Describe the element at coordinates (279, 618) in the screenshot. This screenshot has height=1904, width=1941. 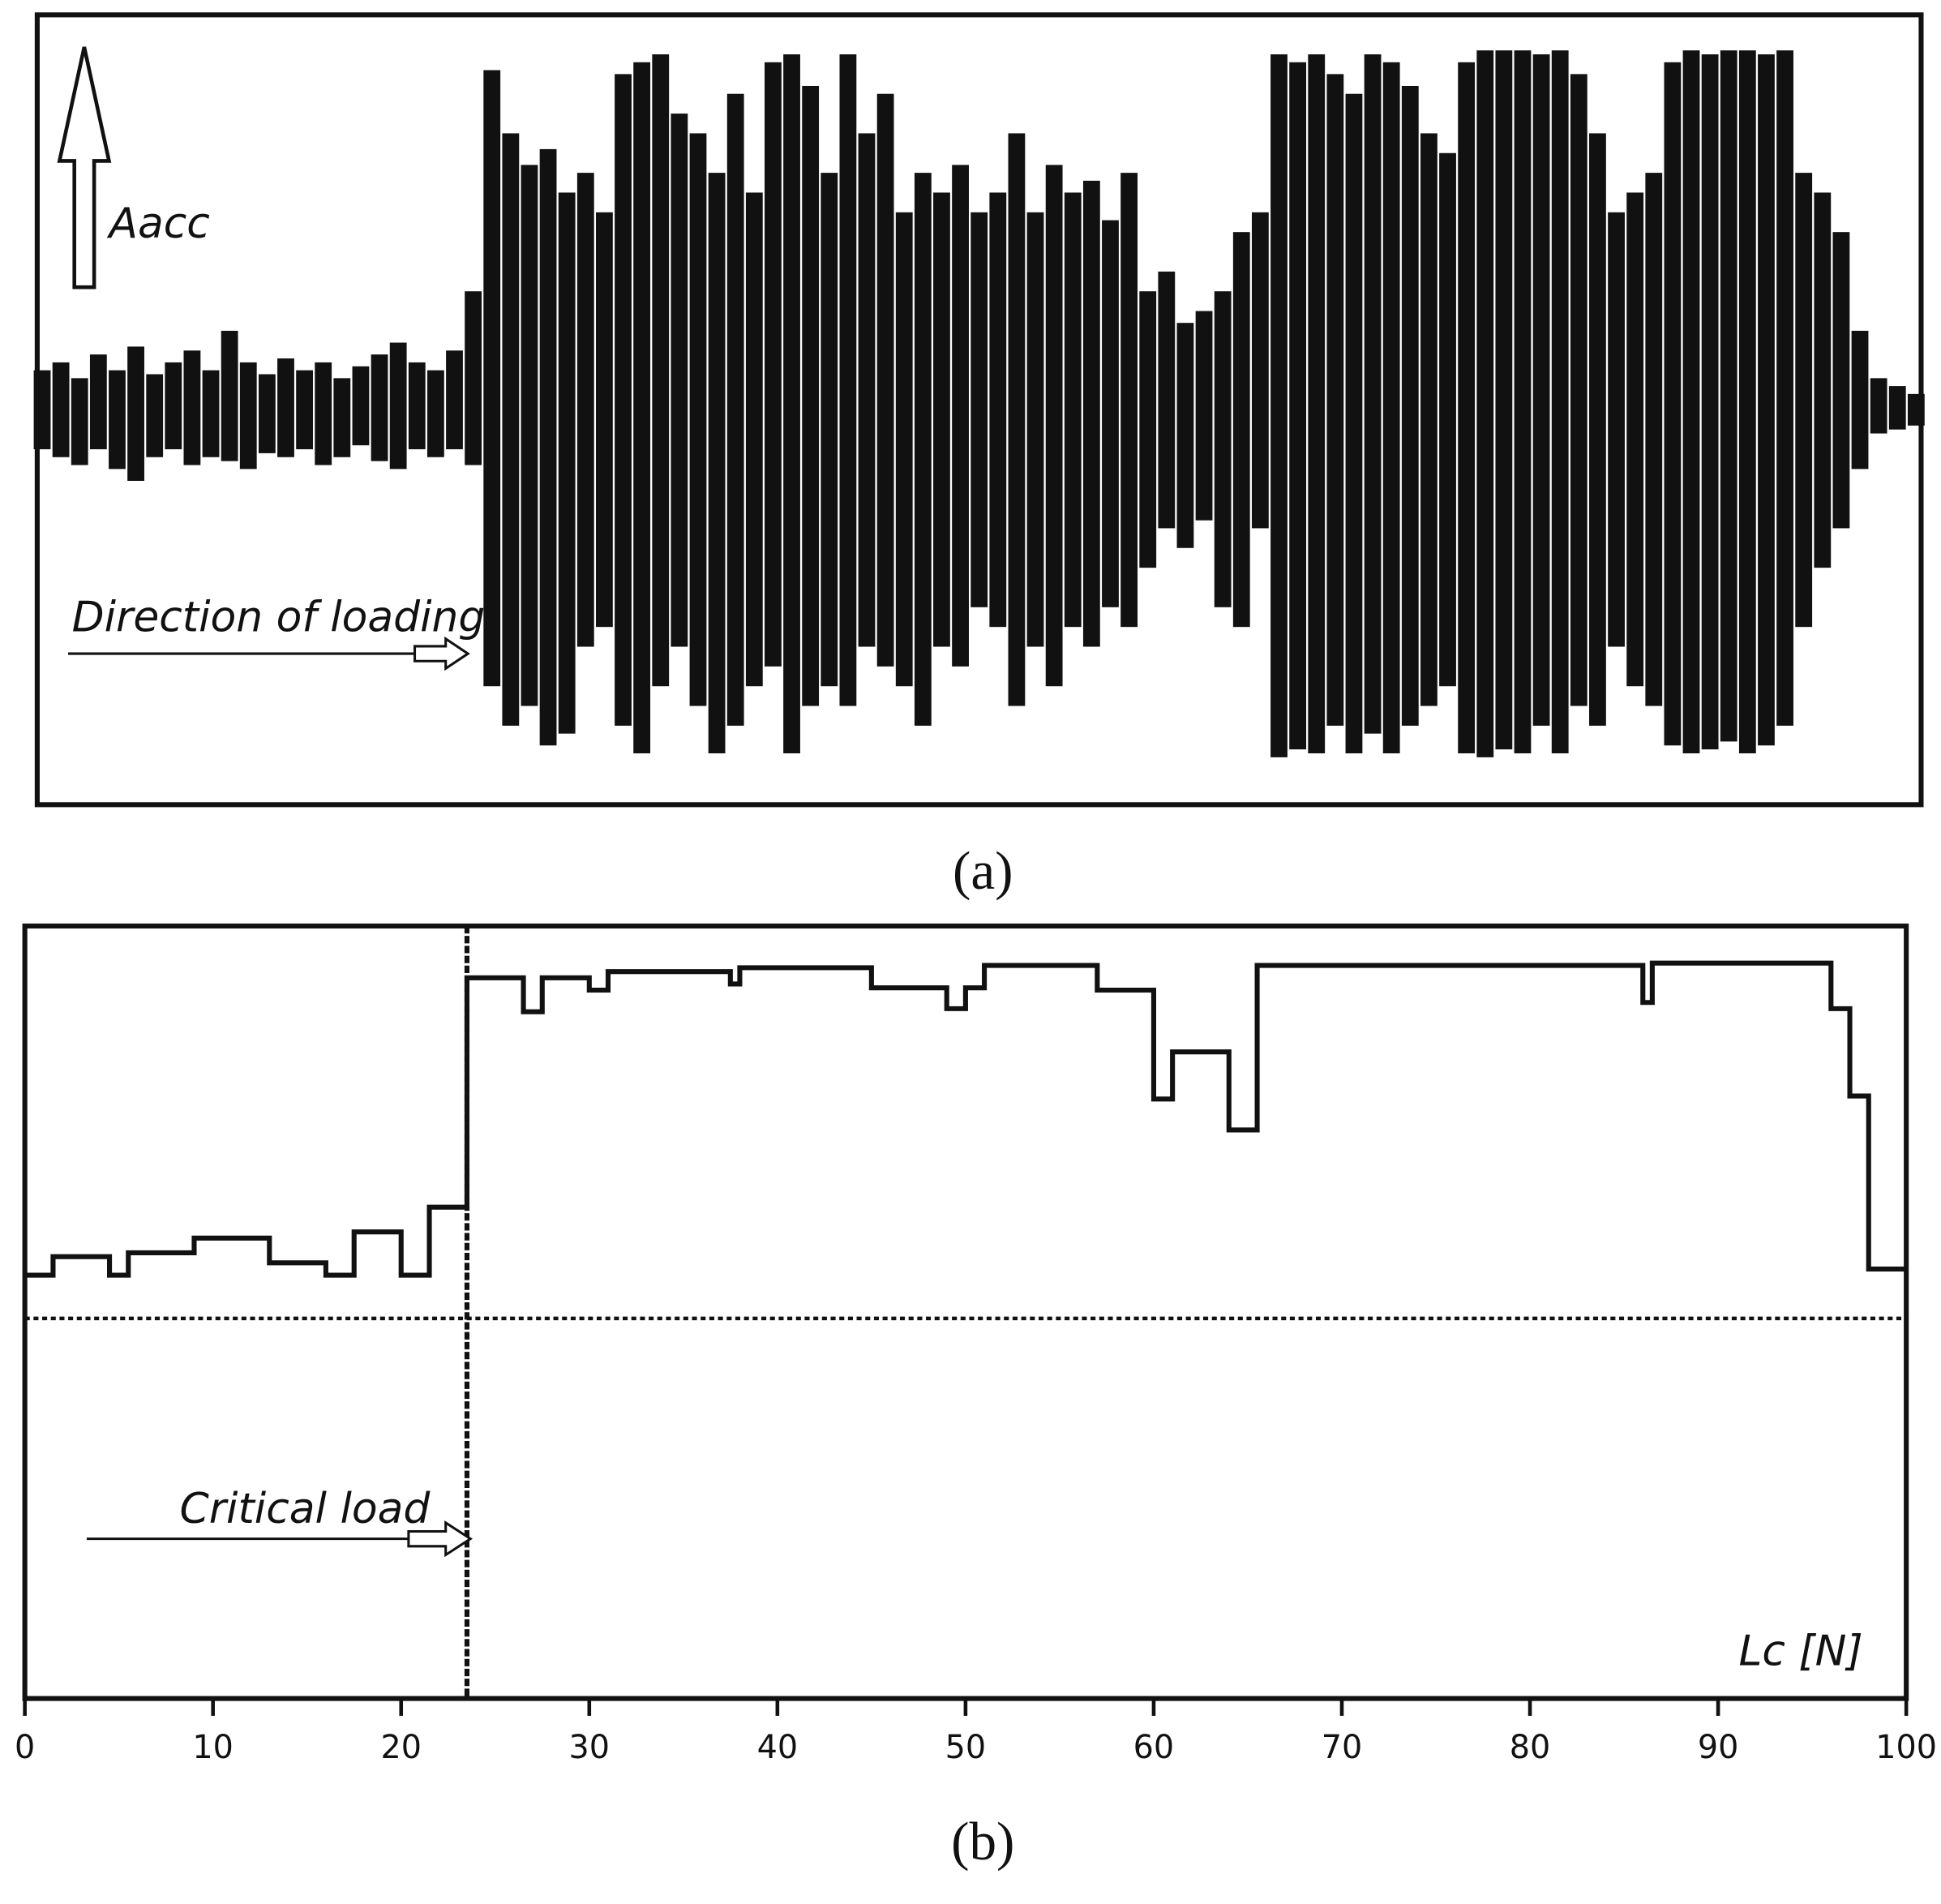
I see `direction-label: Direction of loading` at that location.